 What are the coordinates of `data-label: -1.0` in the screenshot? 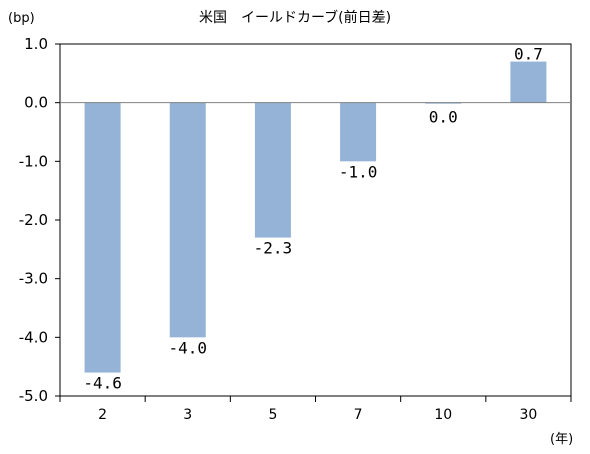 It's located at (358, 171).